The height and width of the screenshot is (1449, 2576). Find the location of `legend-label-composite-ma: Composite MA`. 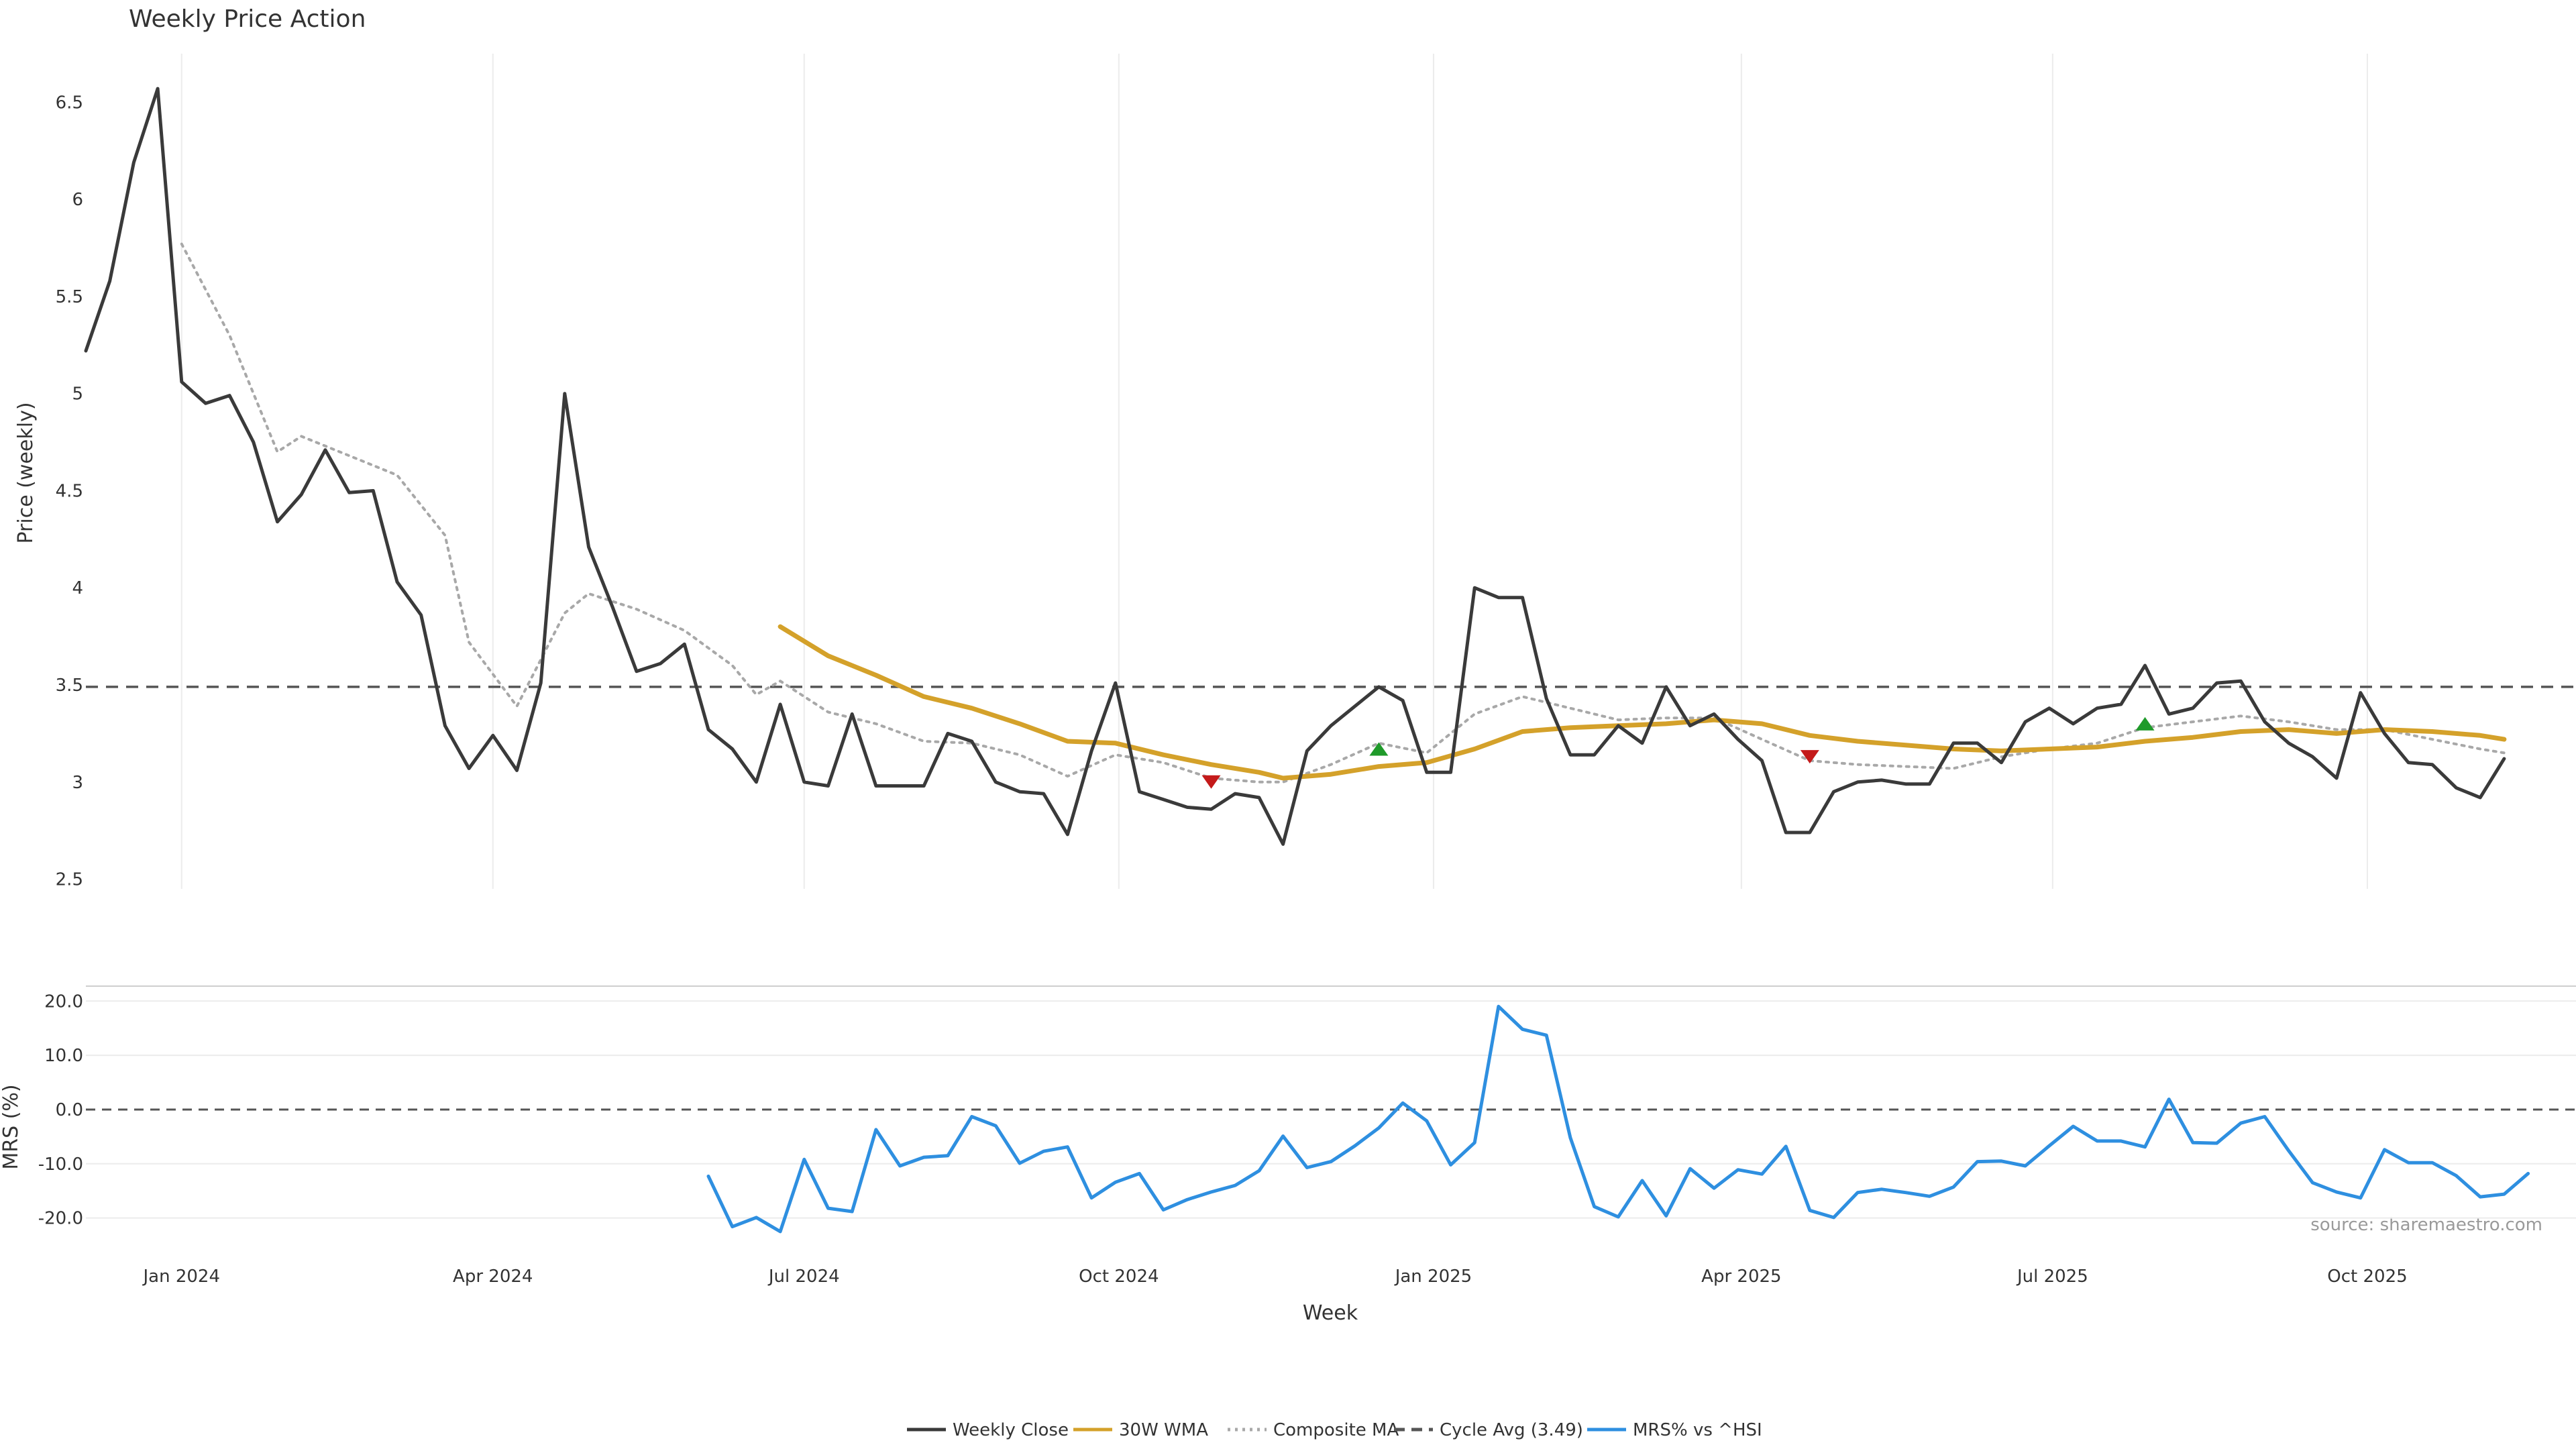

legend-label-composite-ma: Composite MA is located at coordinates (1336, 1430).